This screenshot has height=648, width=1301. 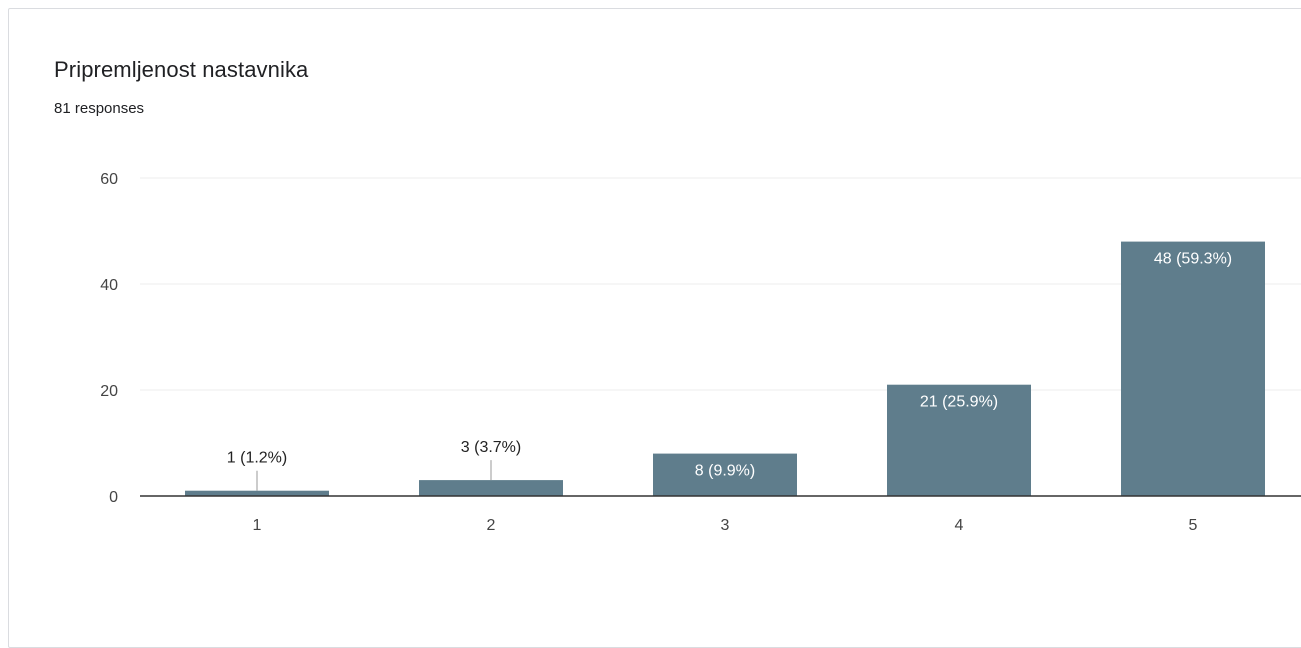 What do you see at coordinates (1193, 259) in the screenshot?
I see `data-label-5: 48 (59.3%)` at bounding box center [1193, 259].